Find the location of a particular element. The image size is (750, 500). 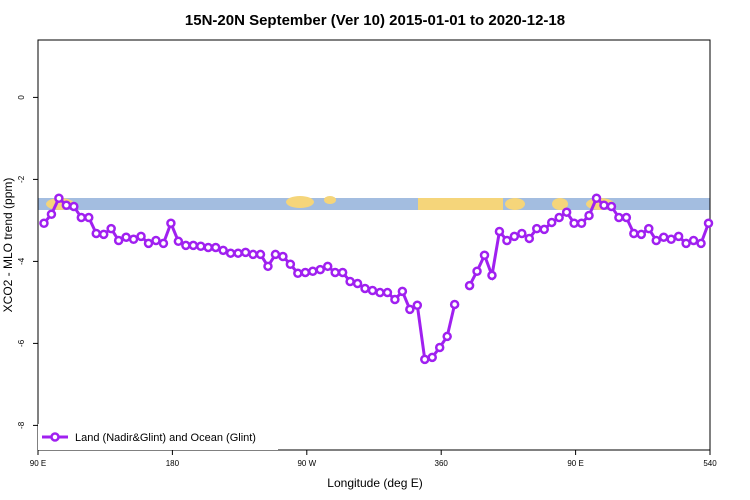

x-tick-label: 90 W is located at coordinates (306, 463).